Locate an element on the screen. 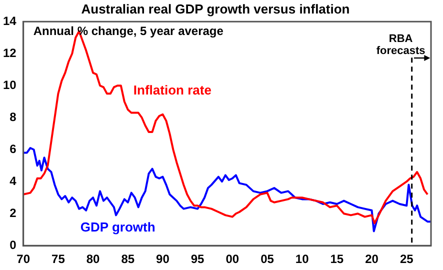  y-tick-label: 6 is located at coordinates (13, 149).